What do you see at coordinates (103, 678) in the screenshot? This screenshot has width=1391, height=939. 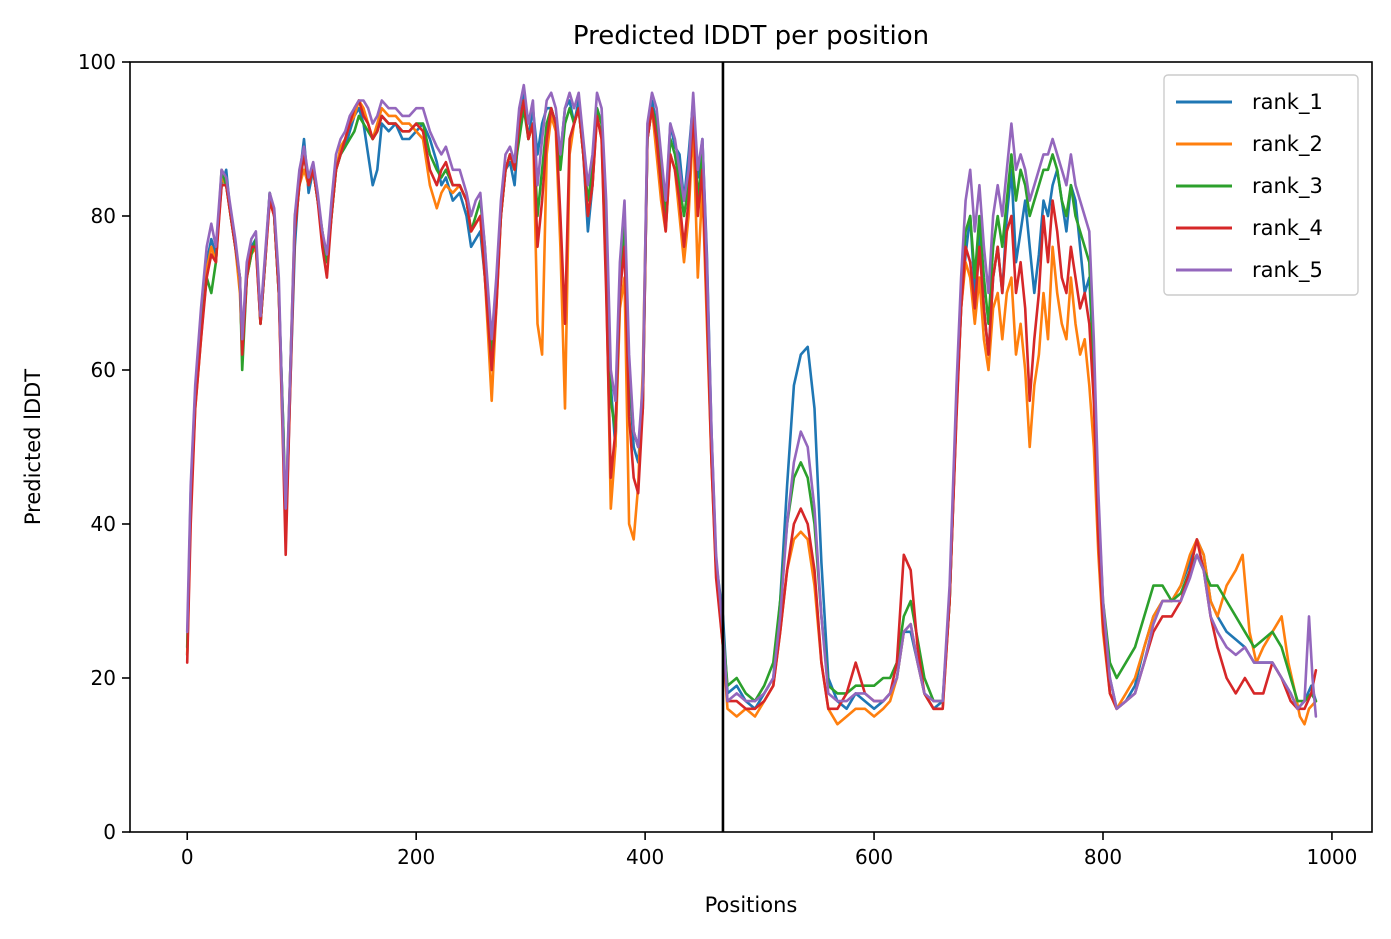 I see `y-tick-label: 20` at bounding box center [103, 678].